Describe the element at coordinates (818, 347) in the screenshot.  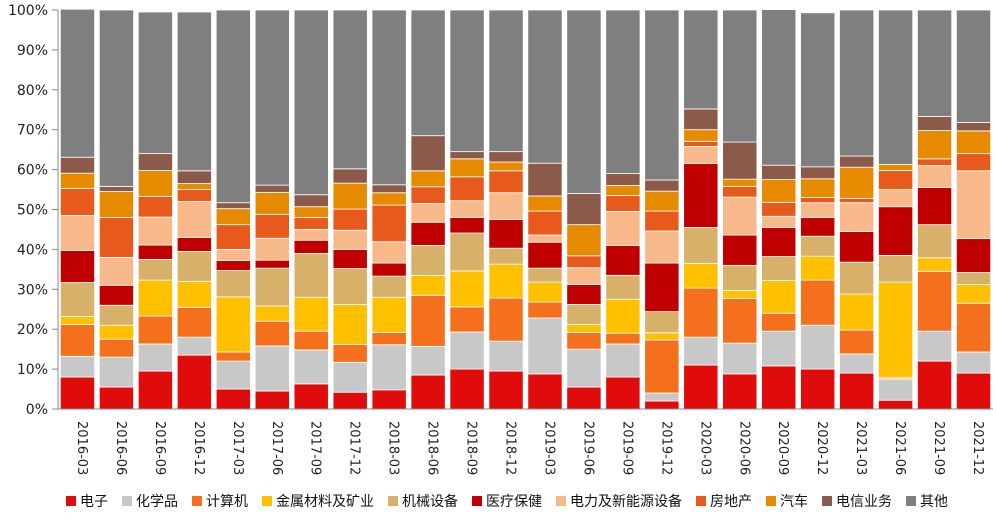
I see `bar-segment-2020-12-化学品` at that location.